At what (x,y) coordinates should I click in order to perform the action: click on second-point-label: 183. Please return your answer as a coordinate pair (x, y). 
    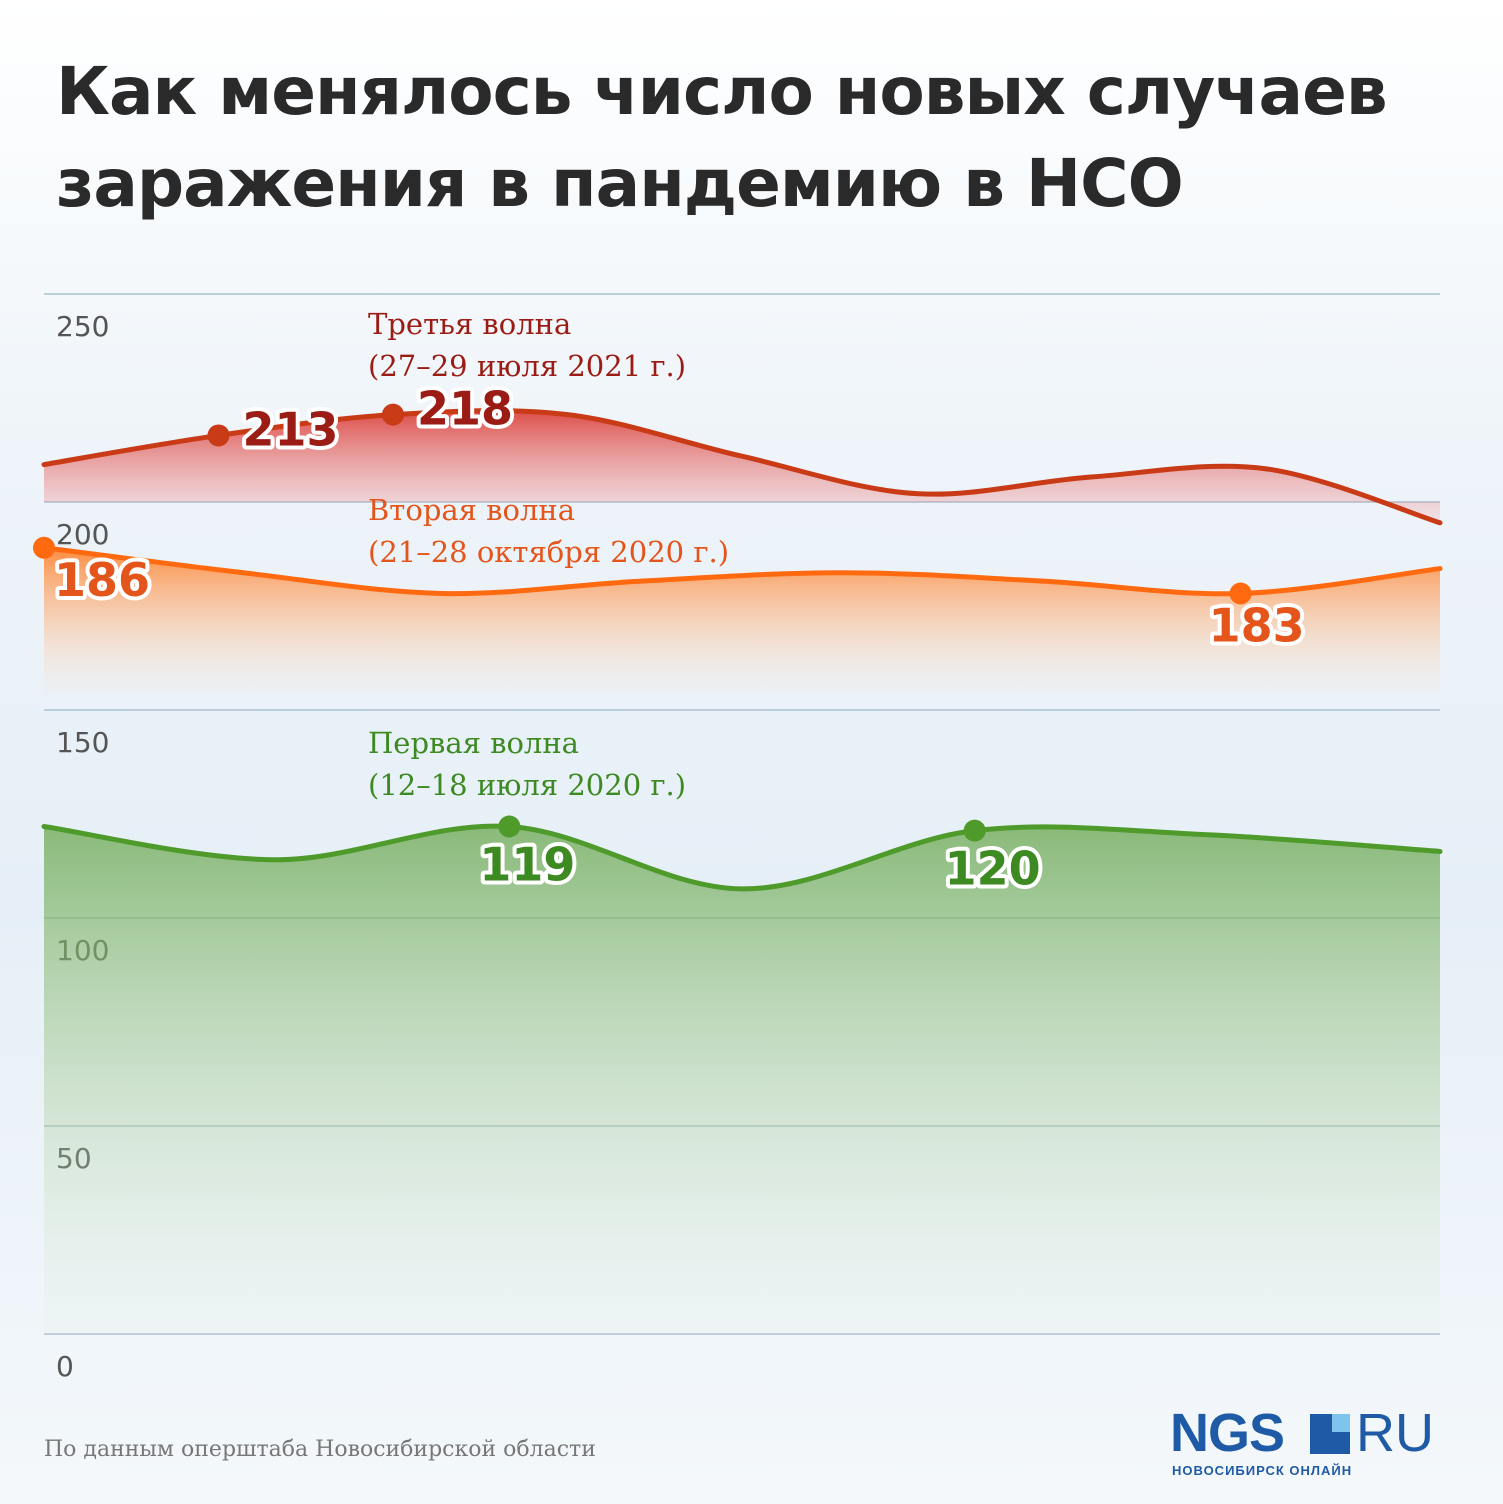
    Looking at the image, I should click on (1257, 626).